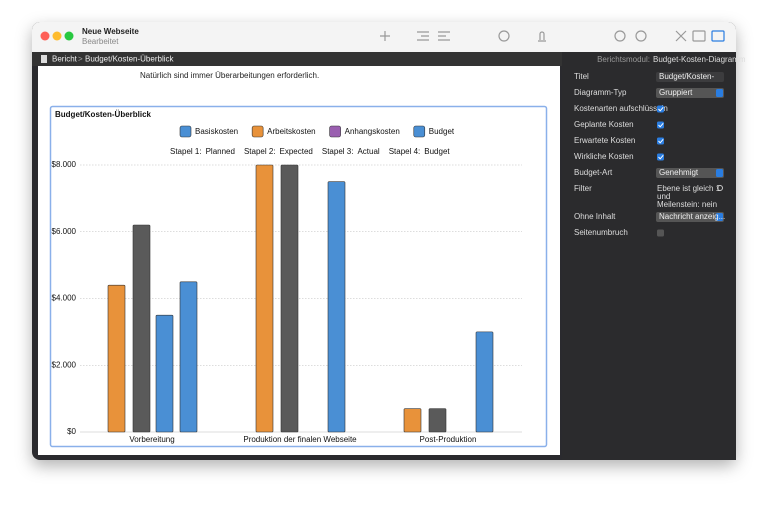 The width and height of the screenshot is (768, 508). I want to click on window-title: Neue Webseite, so click(110, 31).